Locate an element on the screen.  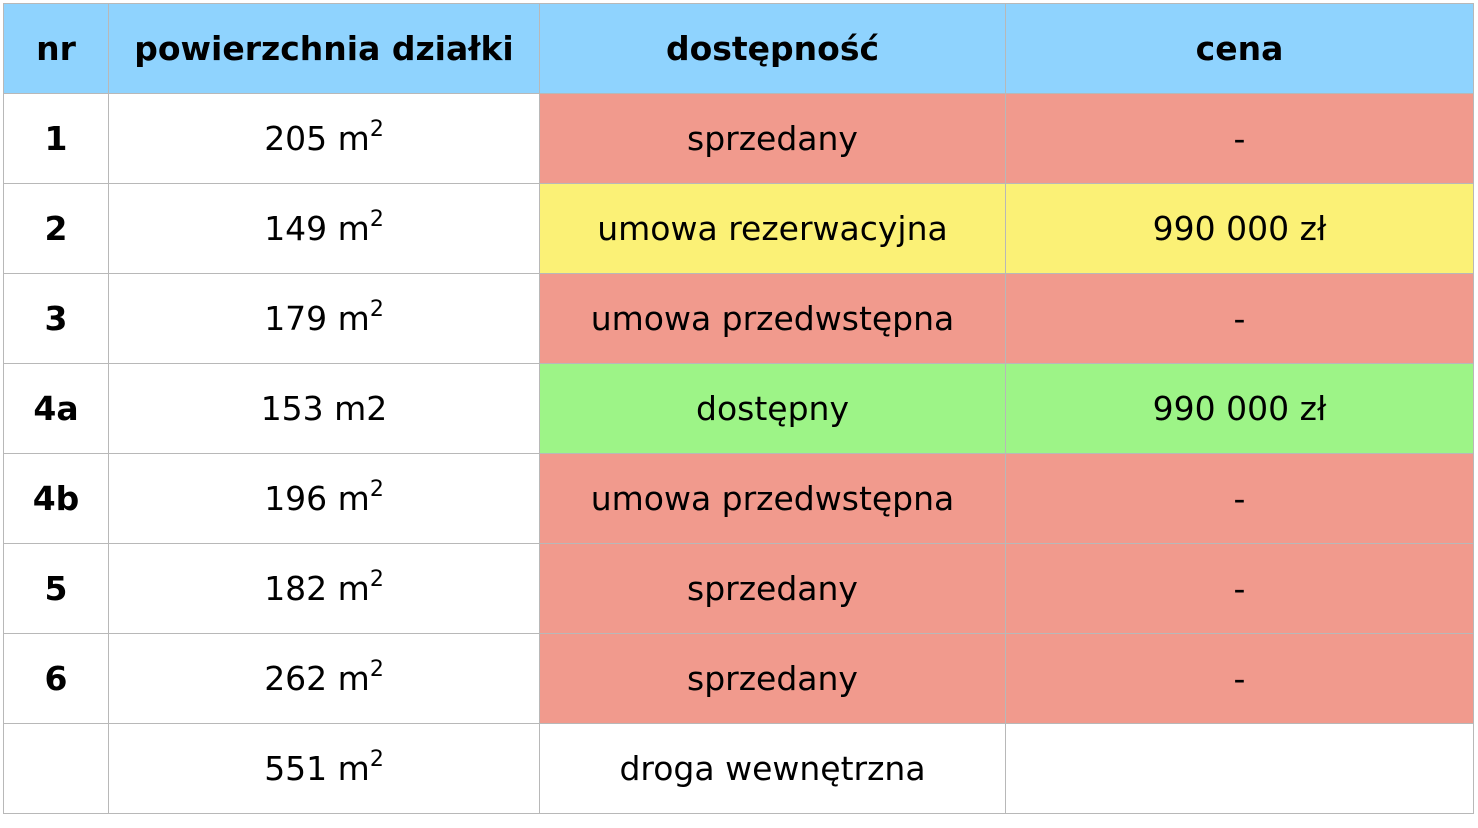
area-value: 153 m2 is located at coordinates (324, 408).